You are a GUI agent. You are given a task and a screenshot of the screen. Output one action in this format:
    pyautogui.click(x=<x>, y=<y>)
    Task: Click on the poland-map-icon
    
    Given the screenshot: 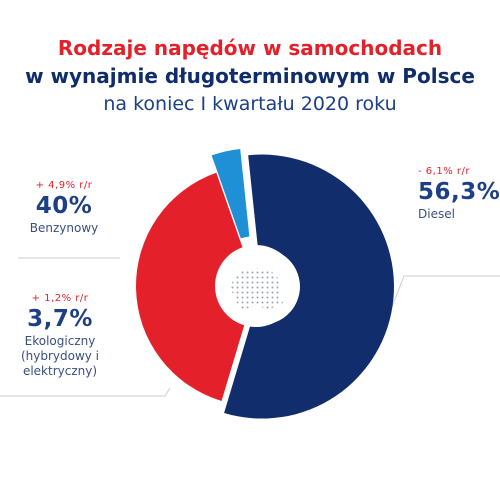 What is the action you would take?
    pyautogui.click(x=257, y=289)
    